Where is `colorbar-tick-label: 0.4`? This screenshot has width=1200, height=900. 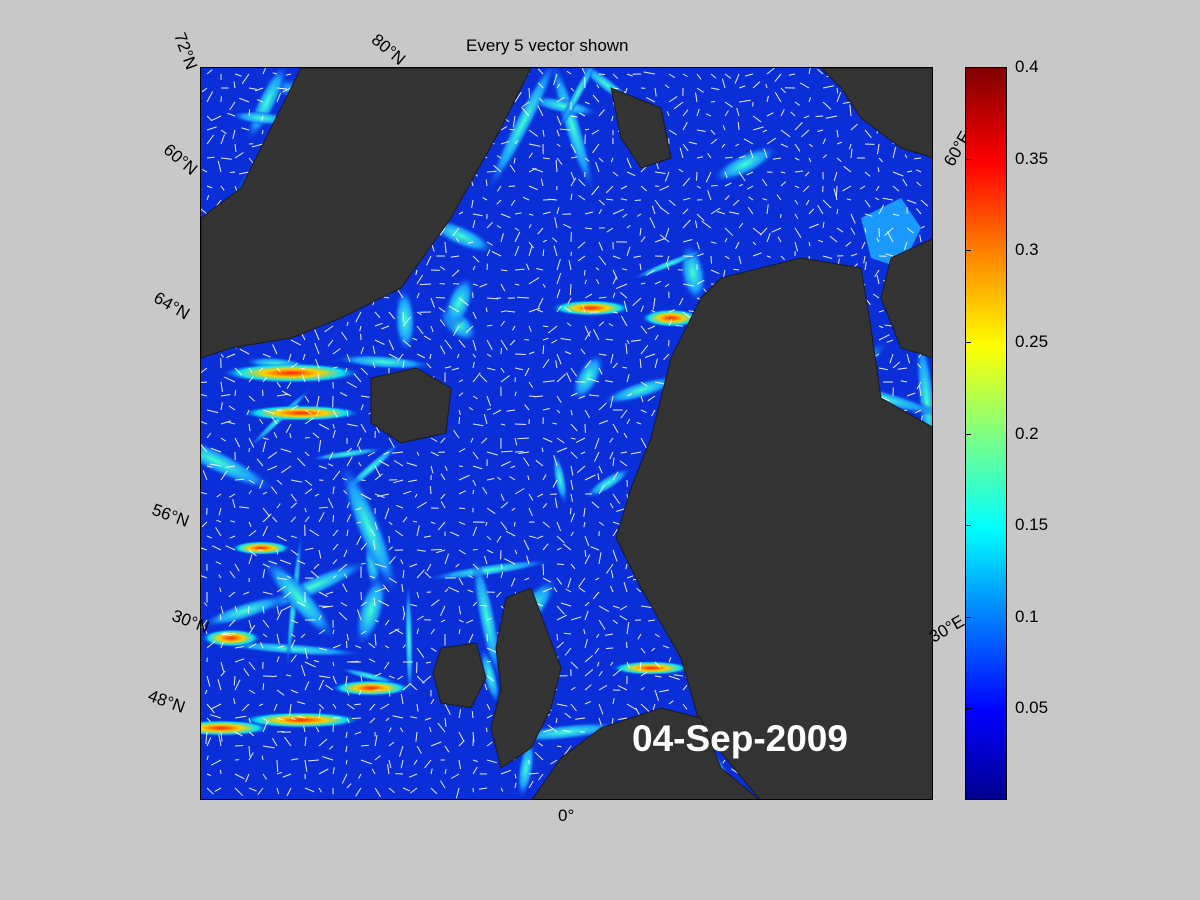
colorbar-tick-label: 0.4 is located at coordinates (1027, 66).